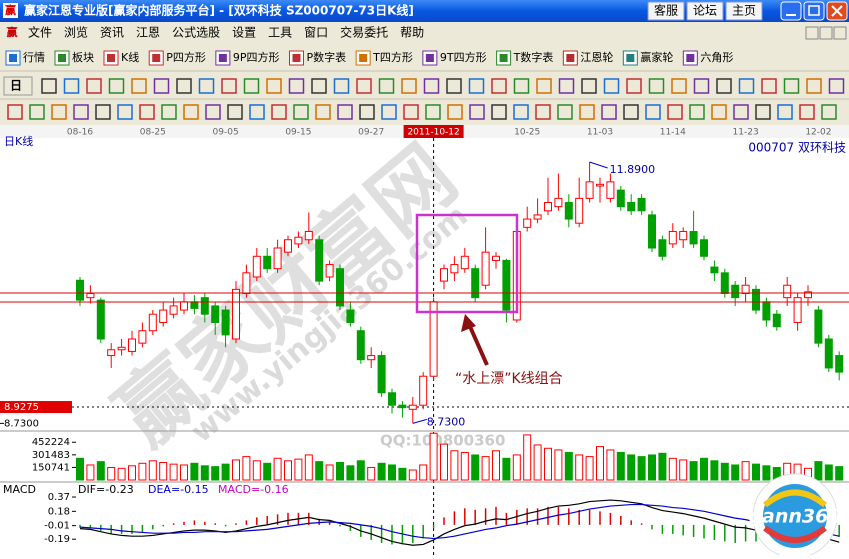 Image resolution: width=849 pixels, height=559 pixels. What do you see at coordinates (76, 32) in the screenshot?
I see `menu-item: 浏览` at bounding box center [76, 32].